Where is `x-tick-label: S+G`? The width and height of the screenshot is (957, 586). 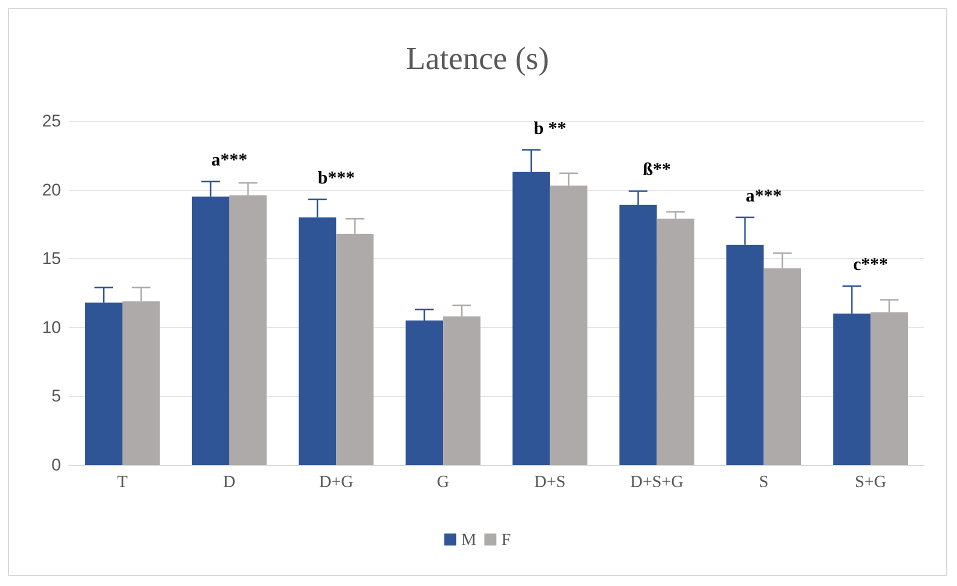
x-tick-label: S+G is located at coordinates (870, 481).